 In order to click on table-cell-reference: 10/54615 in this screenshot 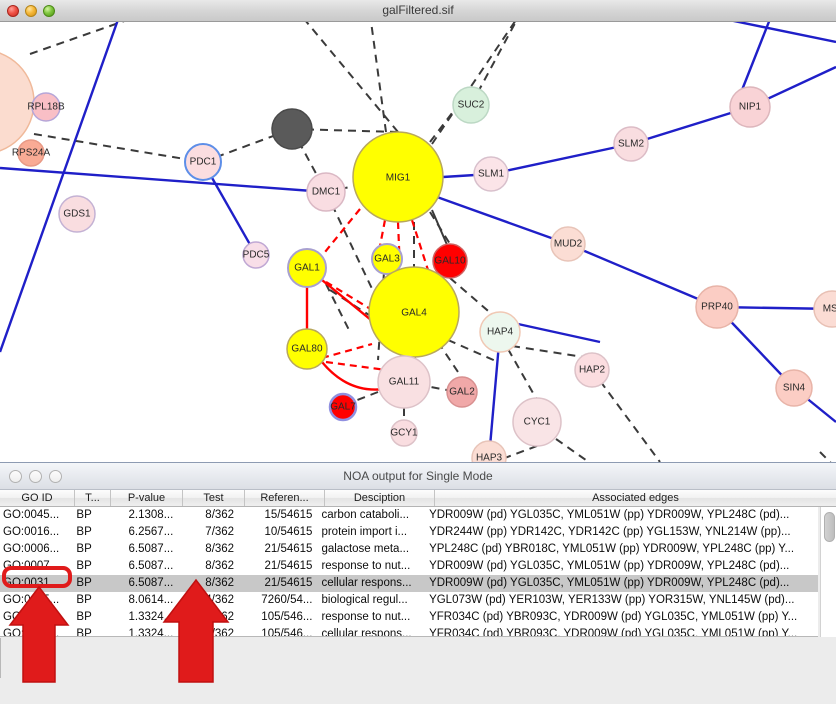, I will do `click(288, 532)`.